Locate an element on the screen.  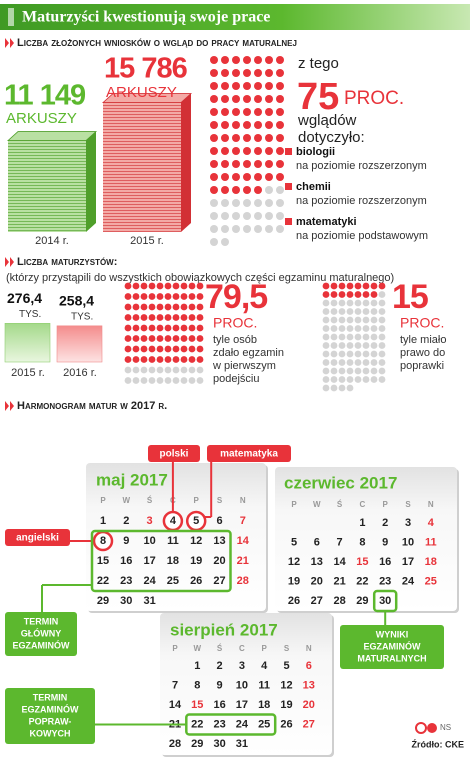
day: 31 is located at coordinates (242, 744).